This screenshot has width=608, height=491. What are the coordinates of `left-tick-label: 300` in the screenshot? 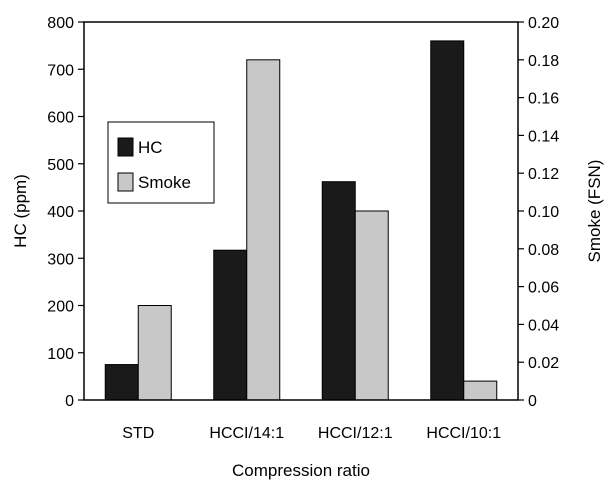 It's located at (60, 259).